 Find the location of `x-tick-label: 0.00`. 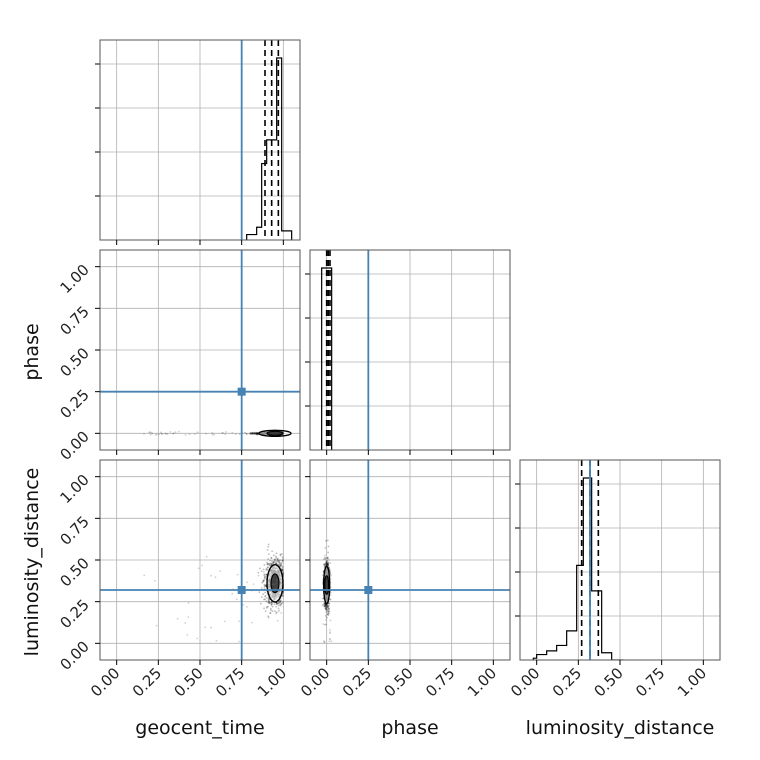

x-tick-label: 0.00 is located at coordinates (525, 682).